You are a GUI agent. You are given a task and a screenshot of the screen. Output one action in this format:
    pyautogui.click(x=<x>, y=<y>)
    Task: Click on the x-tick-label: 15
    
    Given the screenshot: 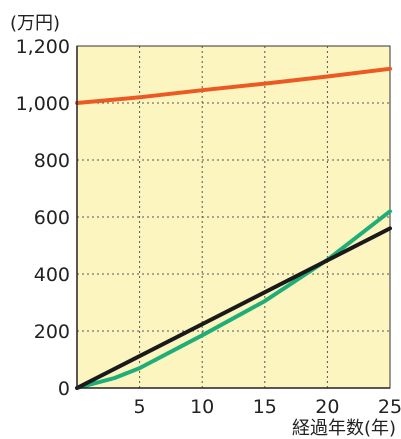 What is the action you would take?
    pyautogui.click(x=265, y=407)
    